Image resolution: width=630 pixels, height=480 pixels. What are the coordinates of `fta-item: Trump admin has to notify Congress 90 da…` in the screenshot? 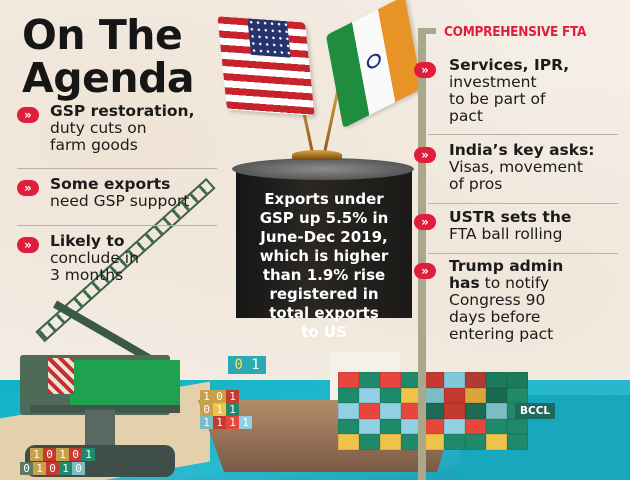 It's located at (506, 300).